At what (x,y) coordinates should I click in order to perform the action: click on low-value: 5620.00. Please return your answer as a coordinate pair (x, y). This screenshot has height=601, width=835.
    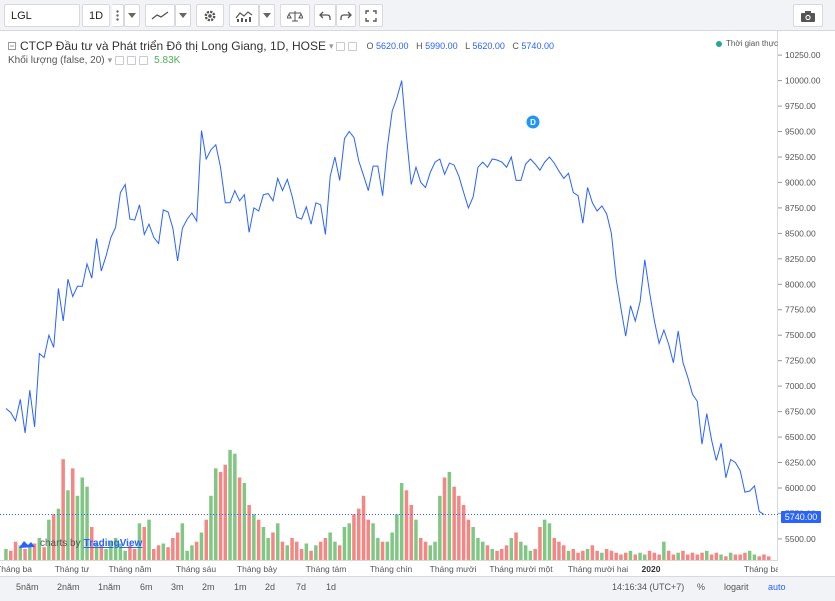
    Looking at the image, I should click on (488, 46).